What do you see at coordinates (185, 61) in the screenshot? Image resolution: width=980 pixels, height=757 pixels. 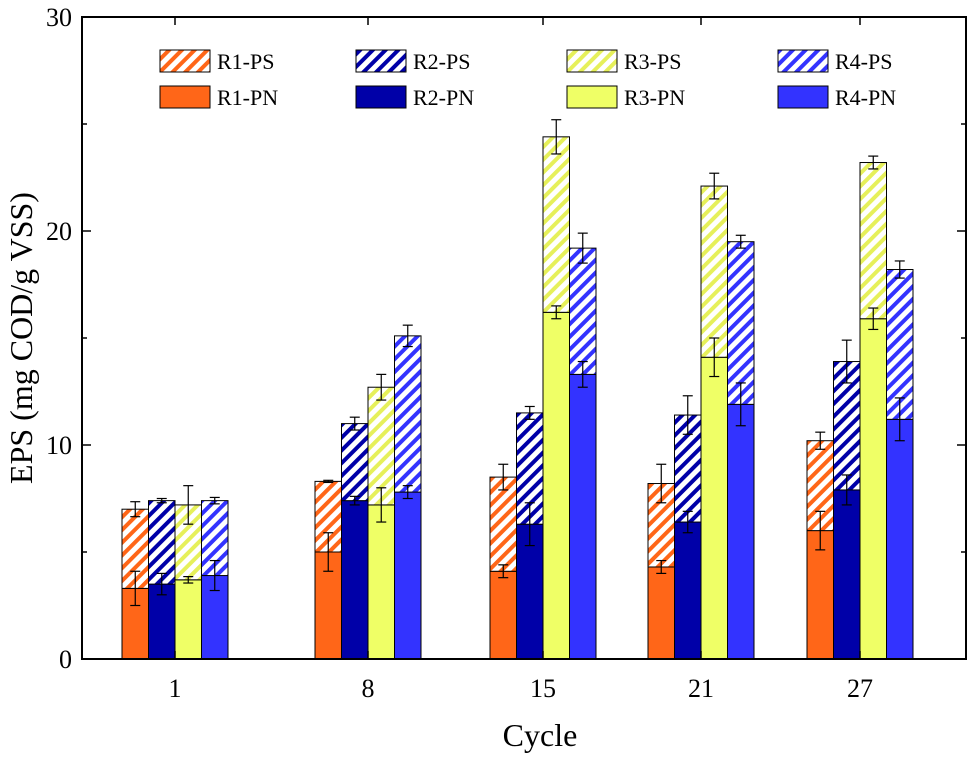 I see `legend-swatch-r1-ps` at bounding box center [185, 61].